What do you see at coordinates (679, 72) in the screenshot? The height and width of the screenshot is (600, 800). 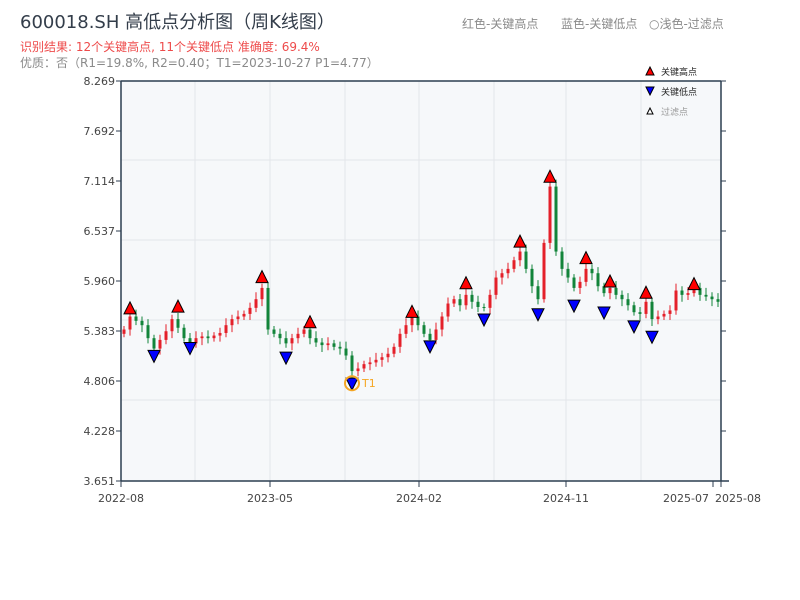 I see `legend-high-label: 关键高点` at bounding box center [679, 72].